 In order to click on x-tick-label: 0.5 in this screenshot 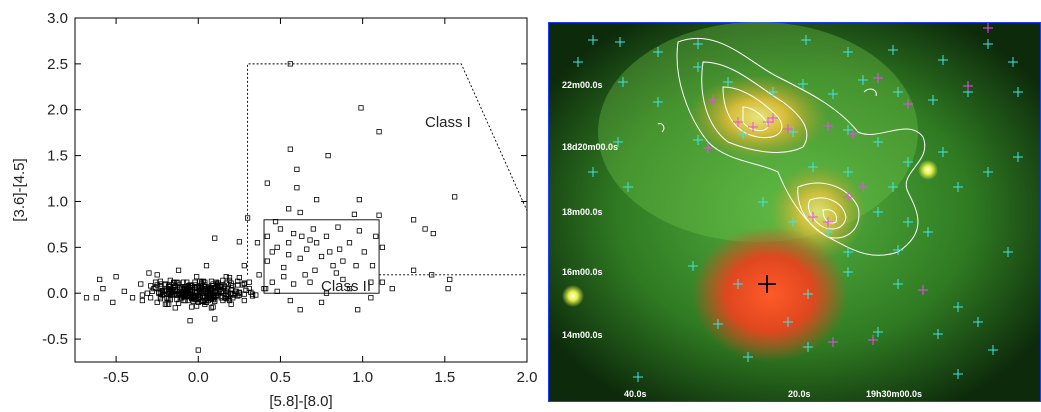, I will do `click(280, 377)`.